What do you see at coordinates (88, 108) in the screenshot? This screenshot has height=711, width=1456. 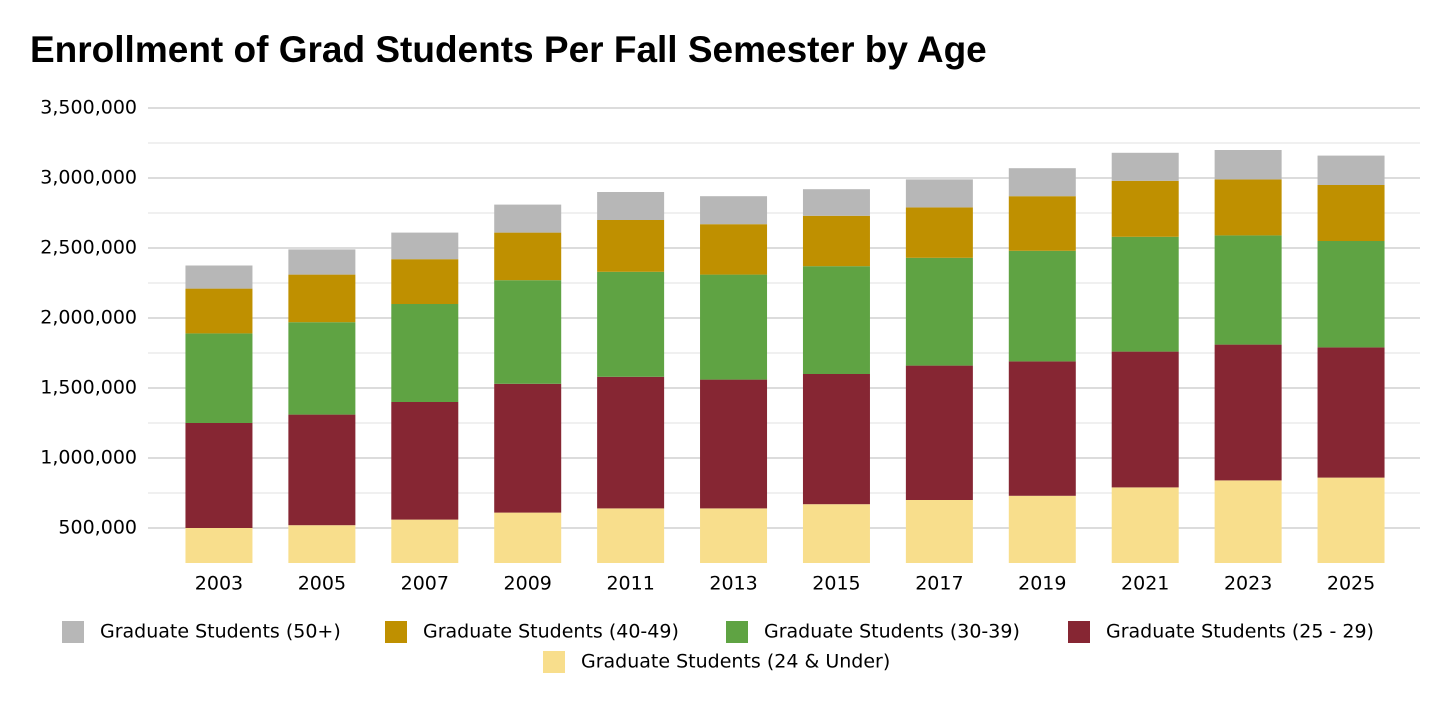 I see `y-tick-label: 3,500,000` at bounding box center [88, 108].